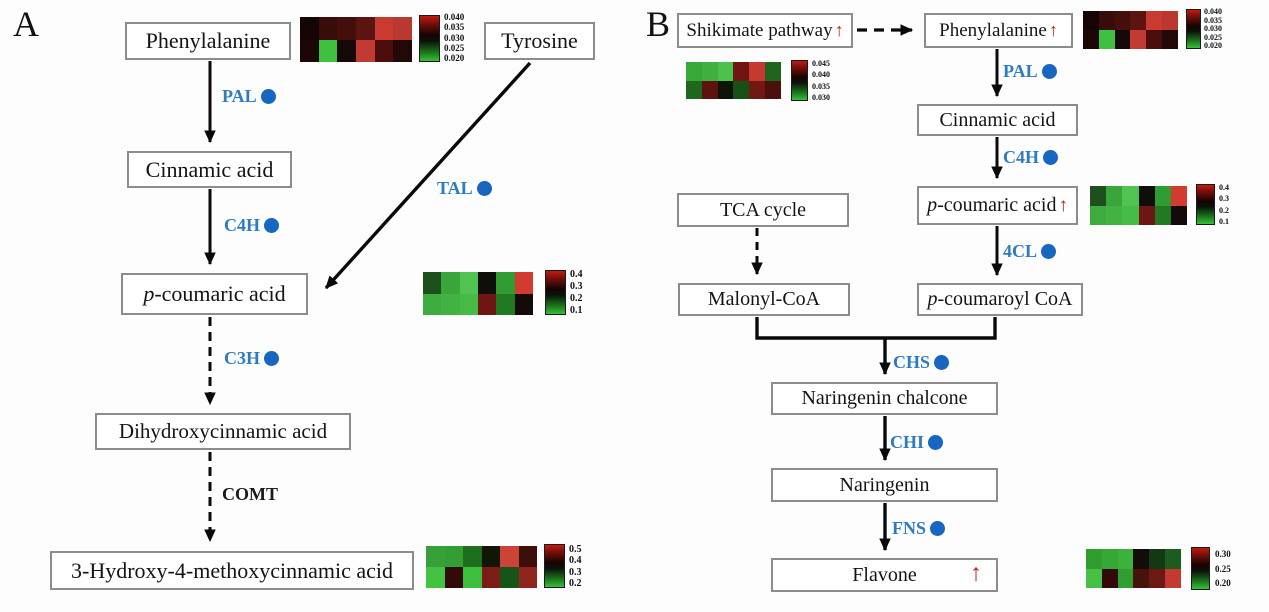 The image size is (1269, 612). Describe the element at coordinates (575, 566) in the screenshot. I see `scale-hydroxy-methoxycinnamic-acid-a: 0.5 0.4 0.3 0.2` at that location.